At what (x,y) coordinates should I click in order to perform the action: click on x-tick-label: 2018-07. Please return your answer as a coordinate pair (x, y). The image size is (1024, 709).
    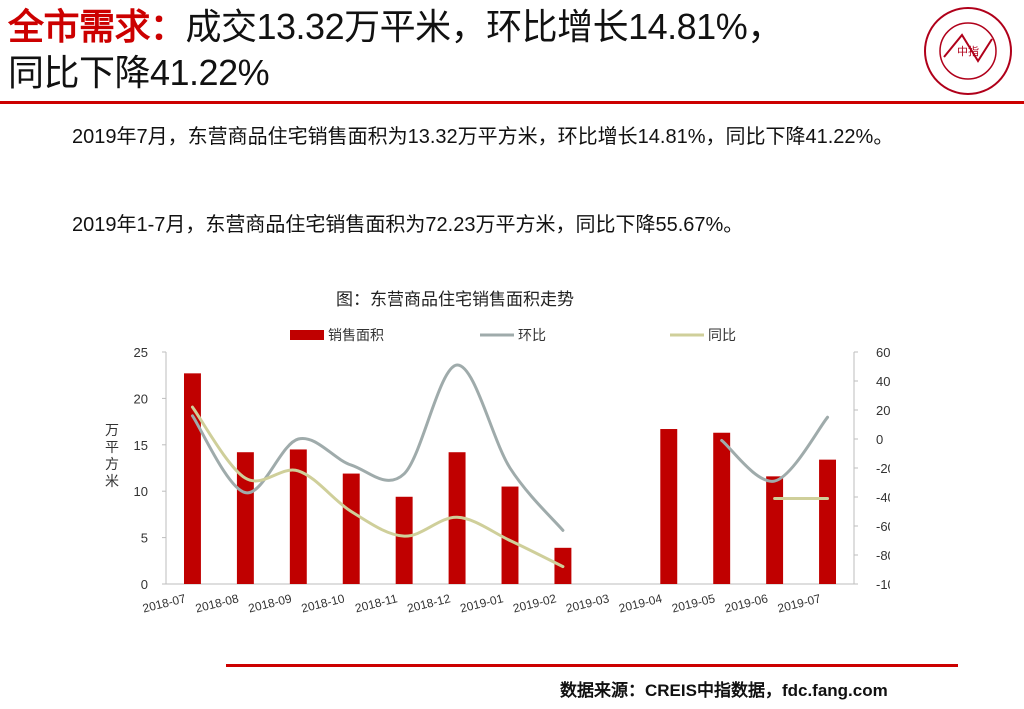
    Looking at the image, I should click on (164, 603).